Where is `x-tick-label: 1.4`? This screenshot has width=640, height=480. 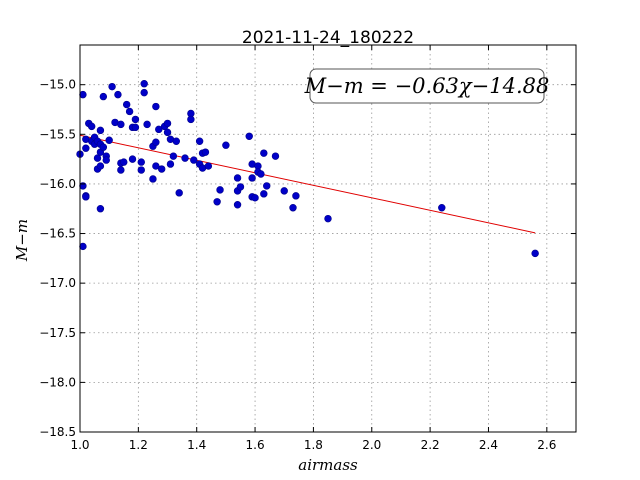 x-tick-label: 1.4 is located at coordinates (196, 445).